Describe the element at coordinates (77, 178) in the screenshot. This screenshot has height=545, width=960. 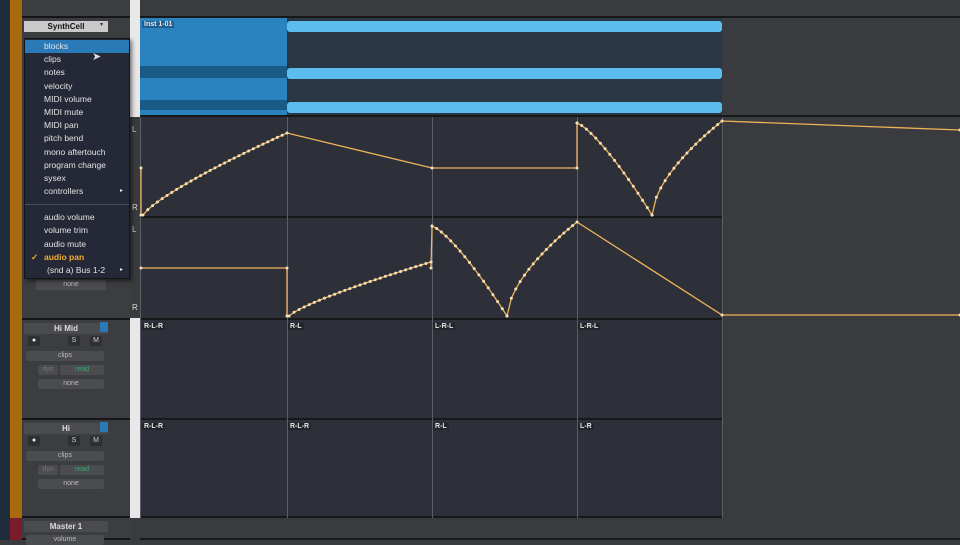
I see `menu-item-sysex: sysex` at that location.